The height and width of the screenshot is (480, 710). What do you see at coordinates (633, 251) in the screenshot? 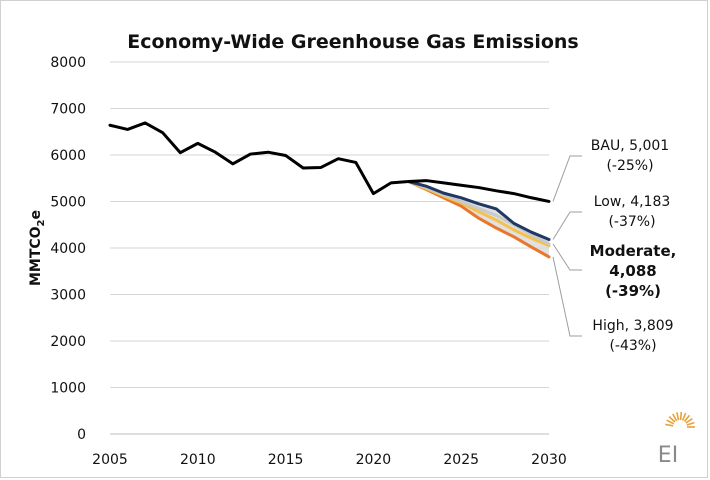
I see `annotation-label: Moderate,` at bounding box center [633, 251].